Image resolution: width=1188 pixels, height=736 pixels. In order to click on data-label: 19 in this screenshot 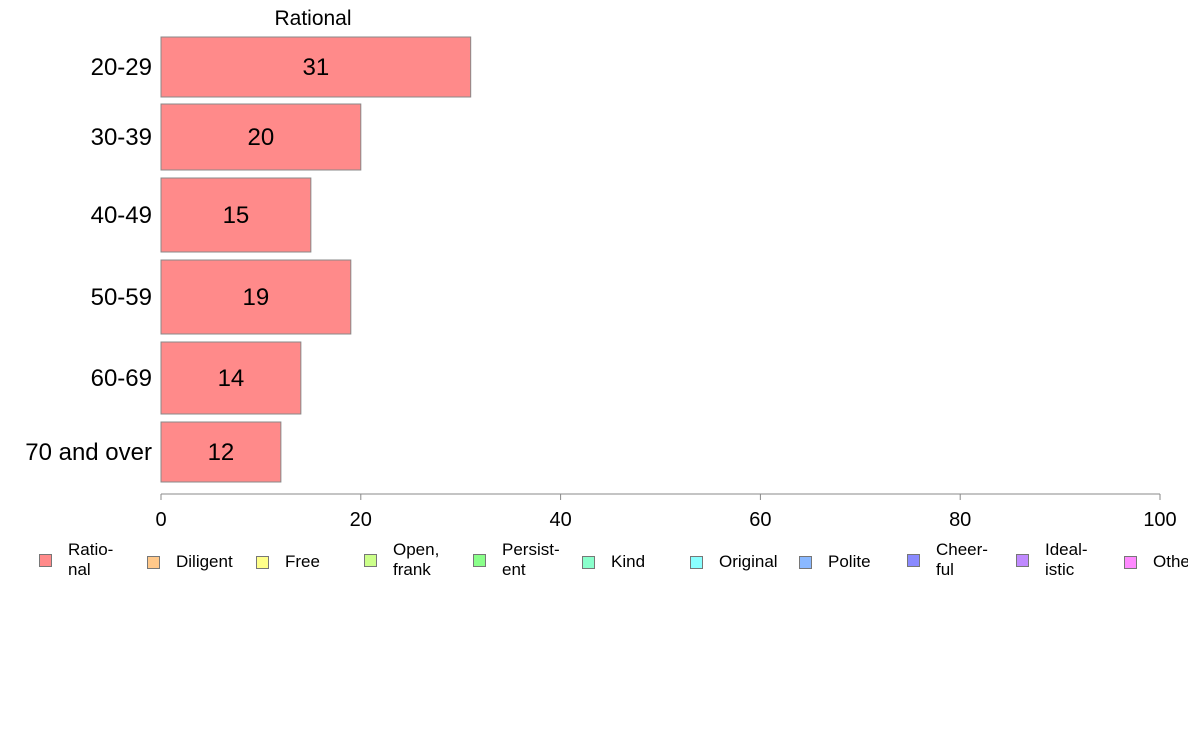, I will do `click(256, 297)`.